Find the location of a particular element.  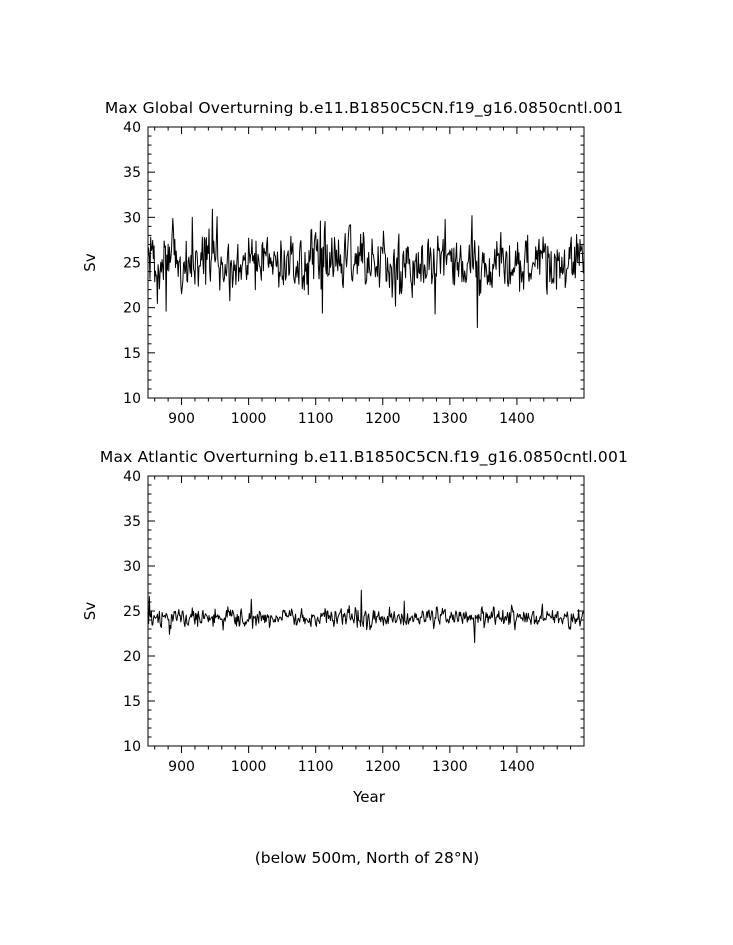

x-axis-label: Year is located at coordinates (369, 797).